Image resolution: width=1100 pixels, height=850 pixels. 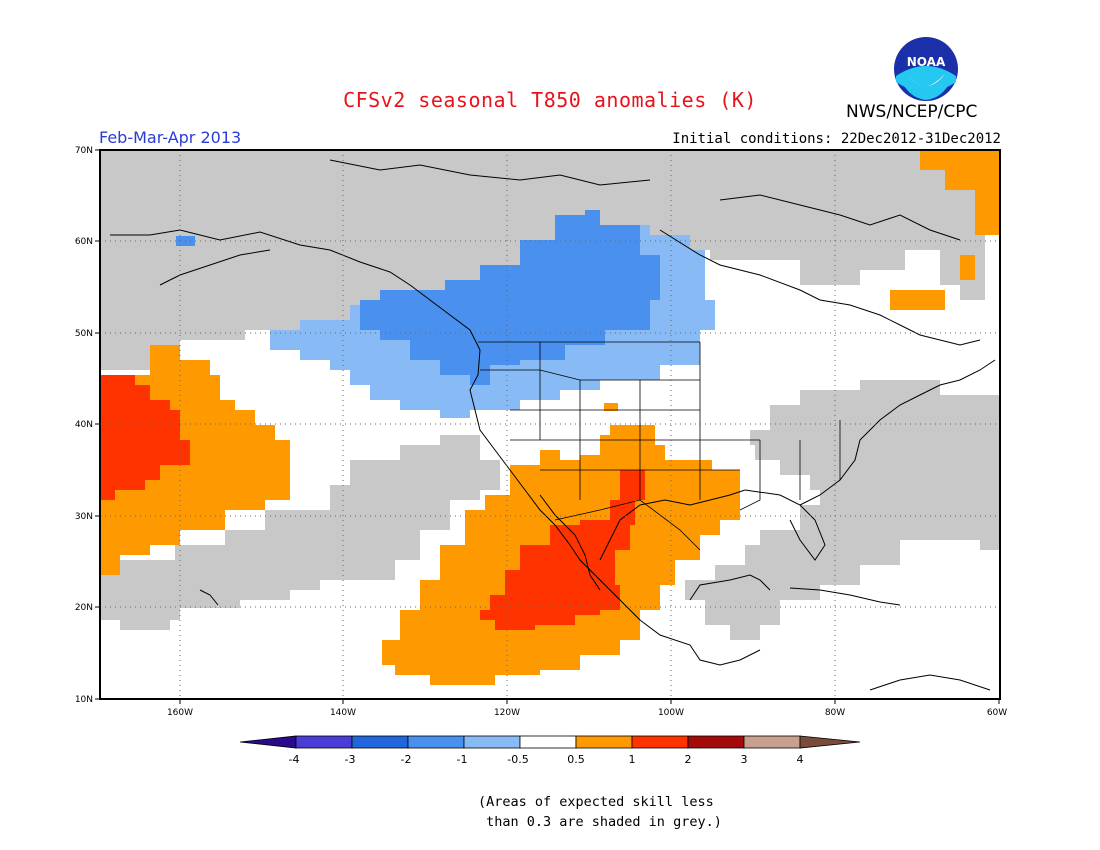 I want to click on legend-tick-label: -3, so click(x=350, y=759).